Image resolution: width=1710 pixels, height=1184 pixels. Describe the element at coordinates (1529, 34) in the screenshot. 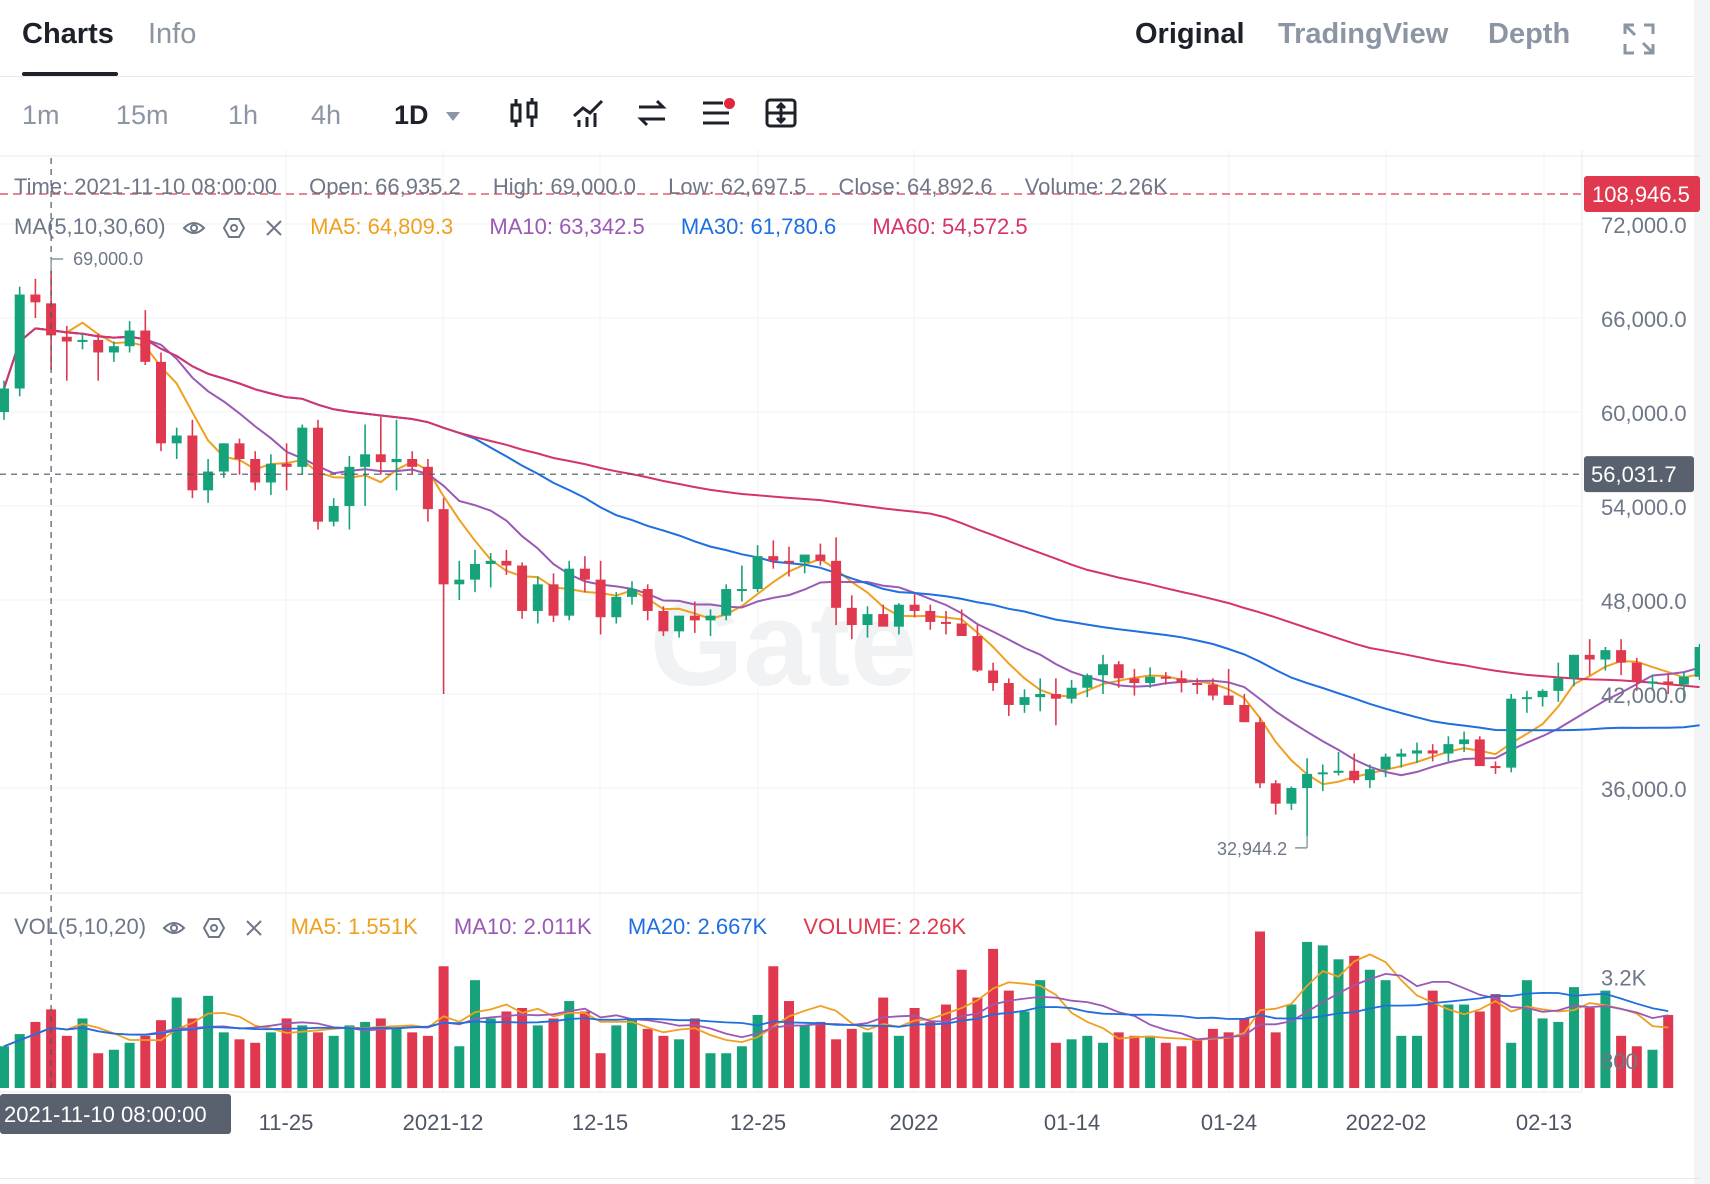

I see `view-depth: Depth` at that location.